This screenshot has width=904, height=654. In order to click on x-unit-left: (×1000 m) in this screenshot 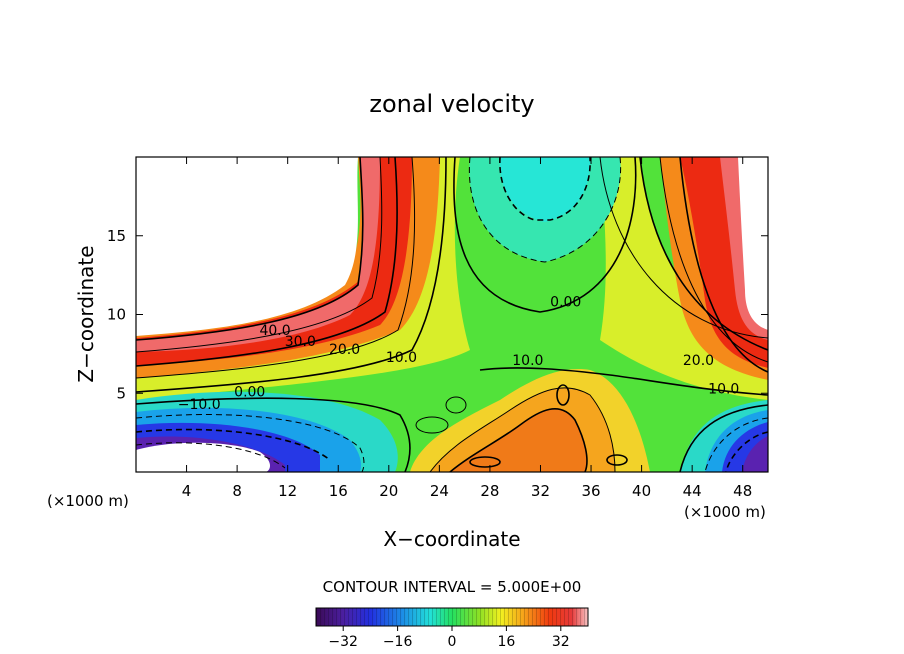, I will do `click(88, 501)`.